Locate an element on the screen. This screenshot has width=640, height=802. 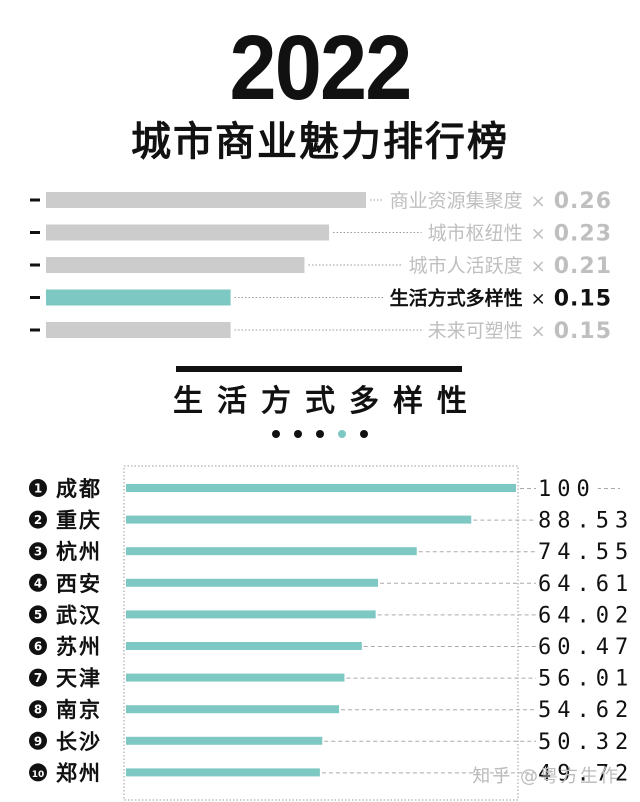
value-label: 56.01 is located at coordinates (586, 679).